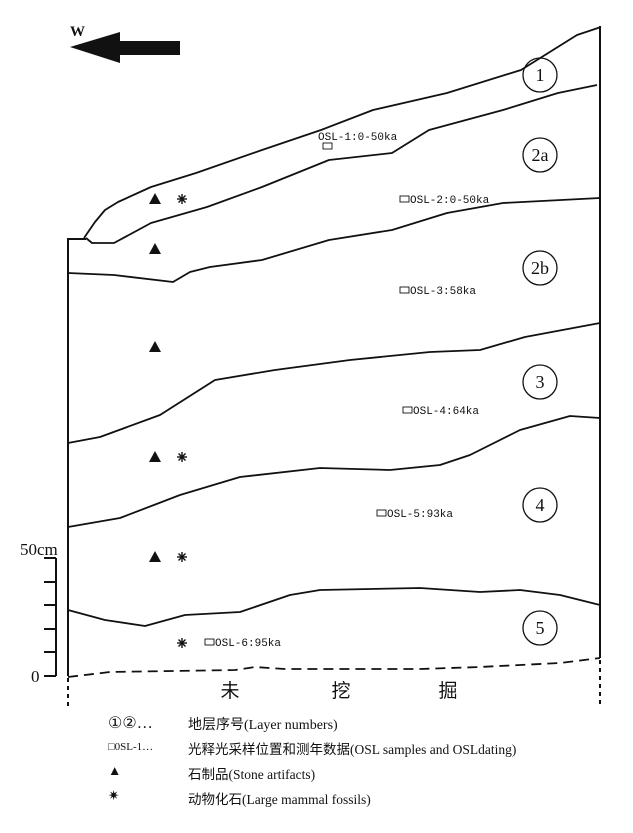  I want to click on scale-bottom-label: 0, so click(35, 676).